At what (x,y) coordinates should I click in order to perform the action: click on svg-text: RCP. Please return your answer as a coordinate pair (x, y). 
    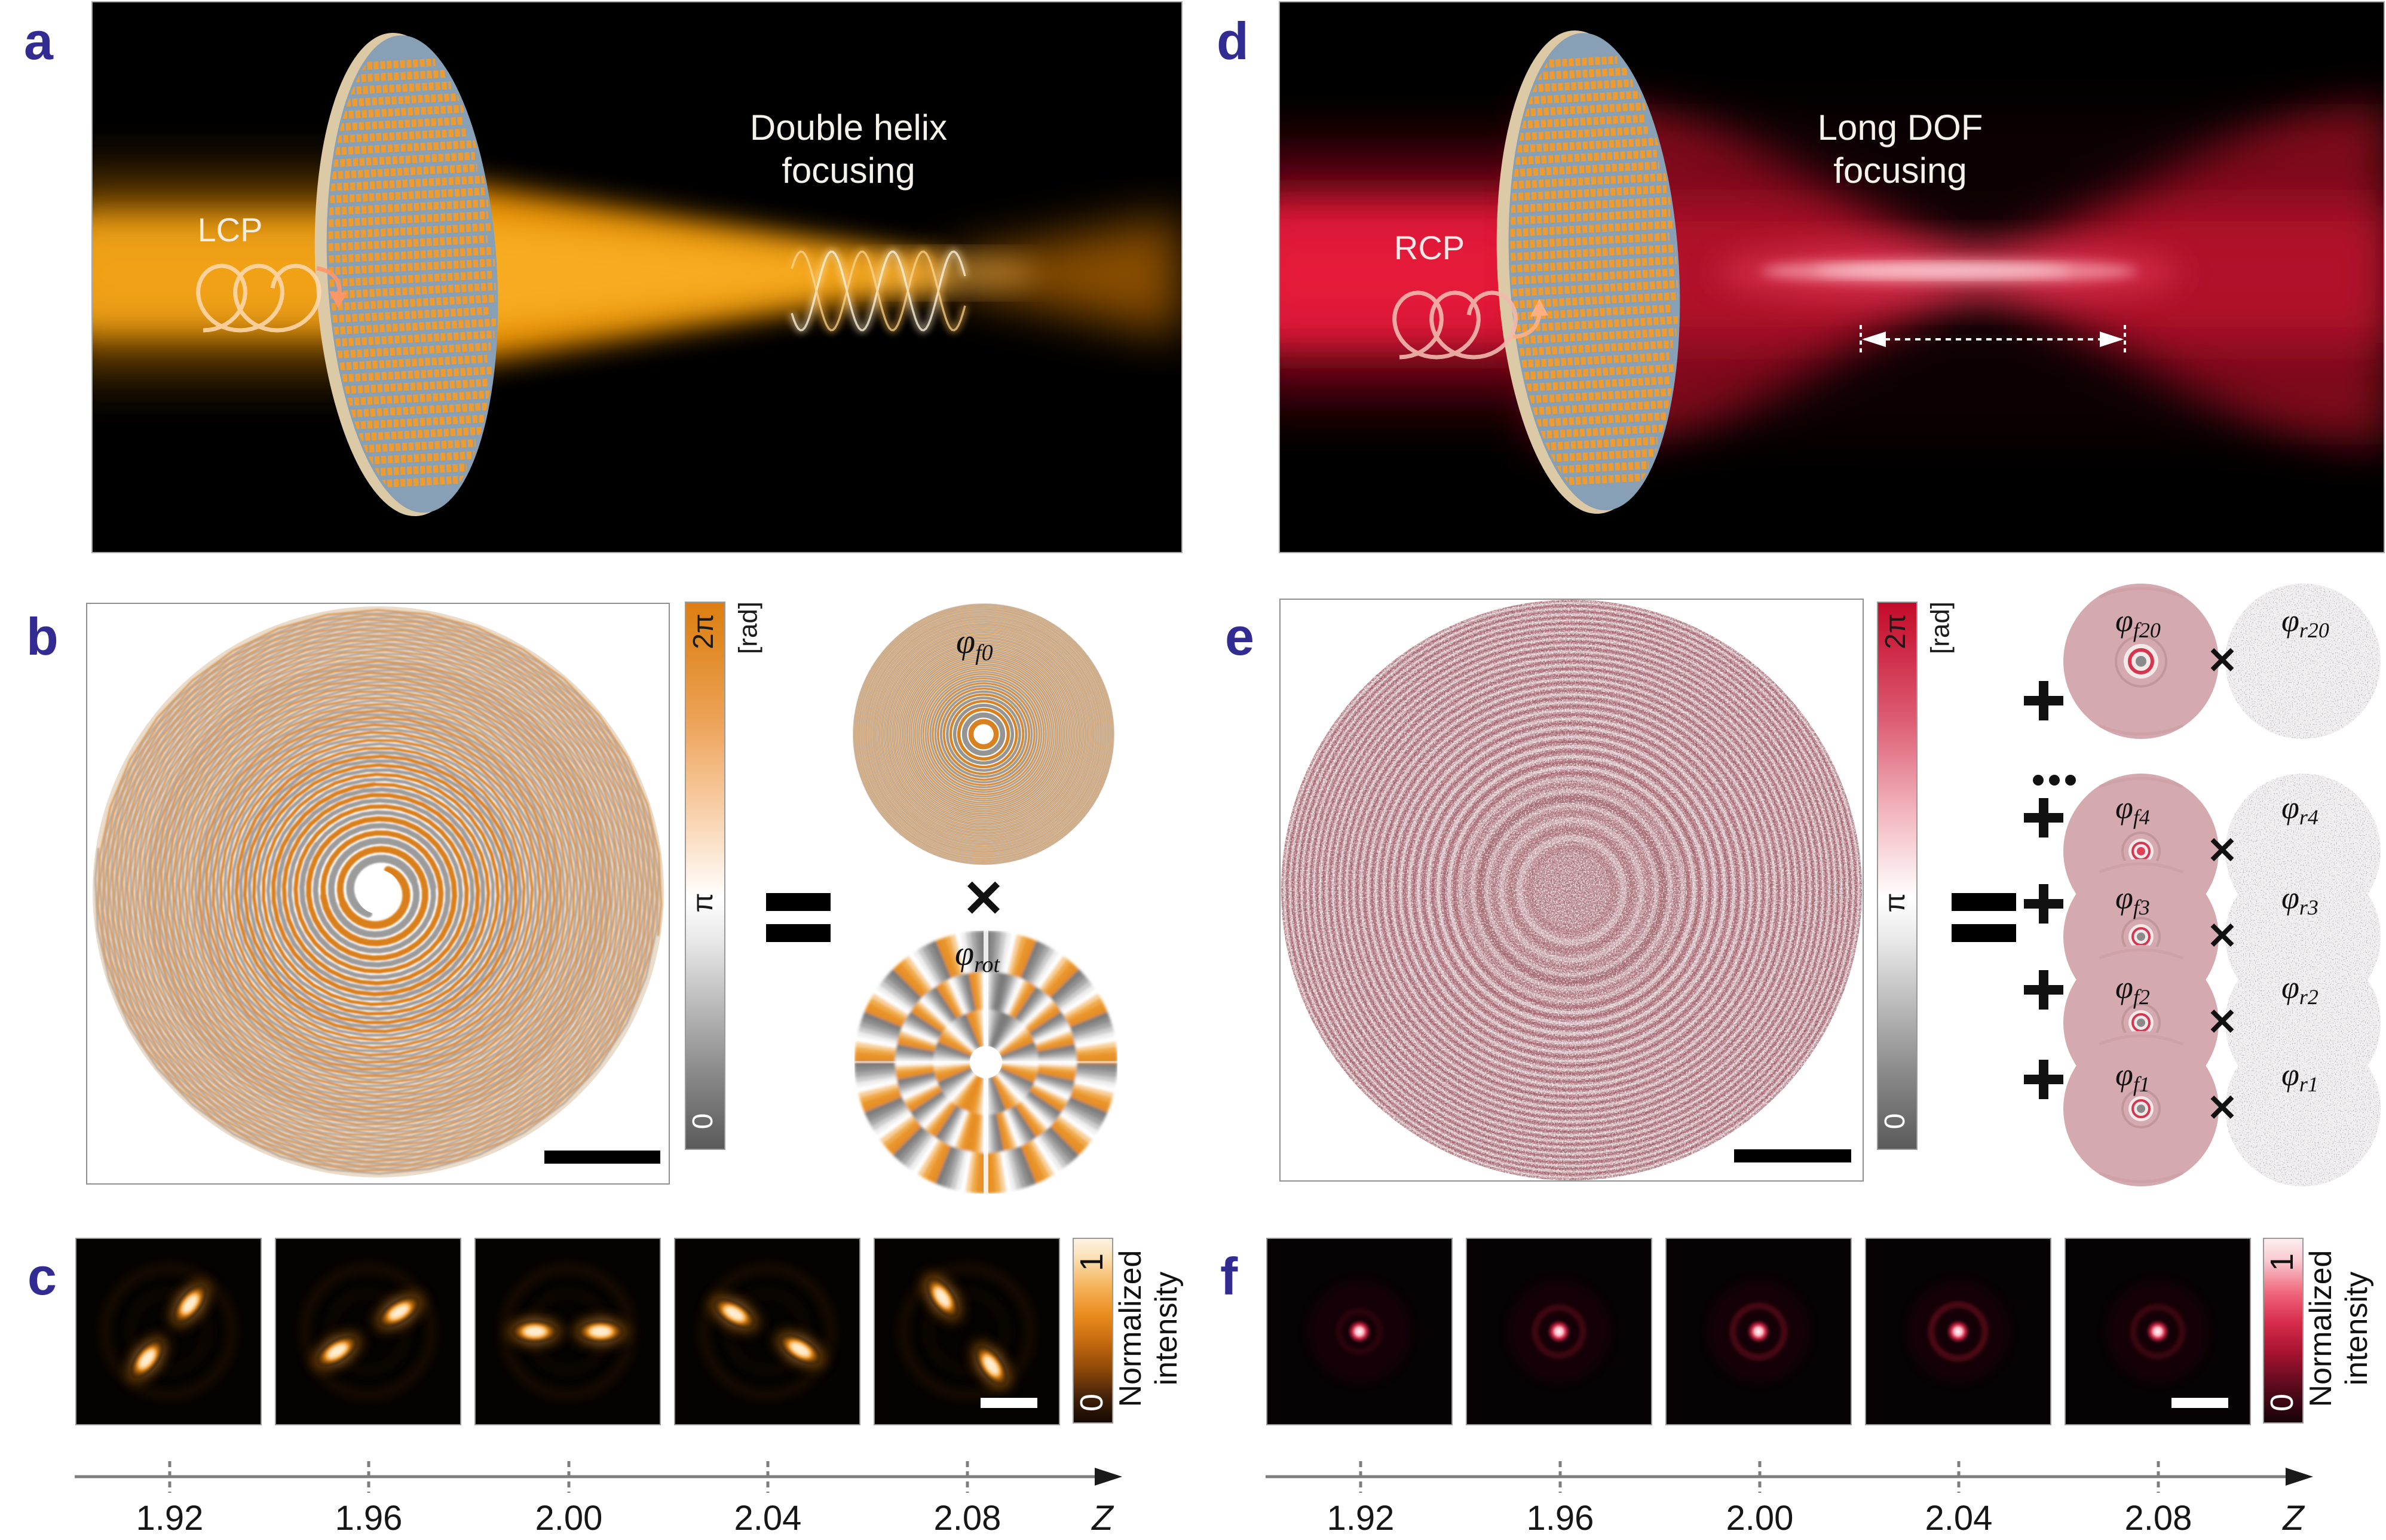
    Looking at the image, I should click on (1429, 247).